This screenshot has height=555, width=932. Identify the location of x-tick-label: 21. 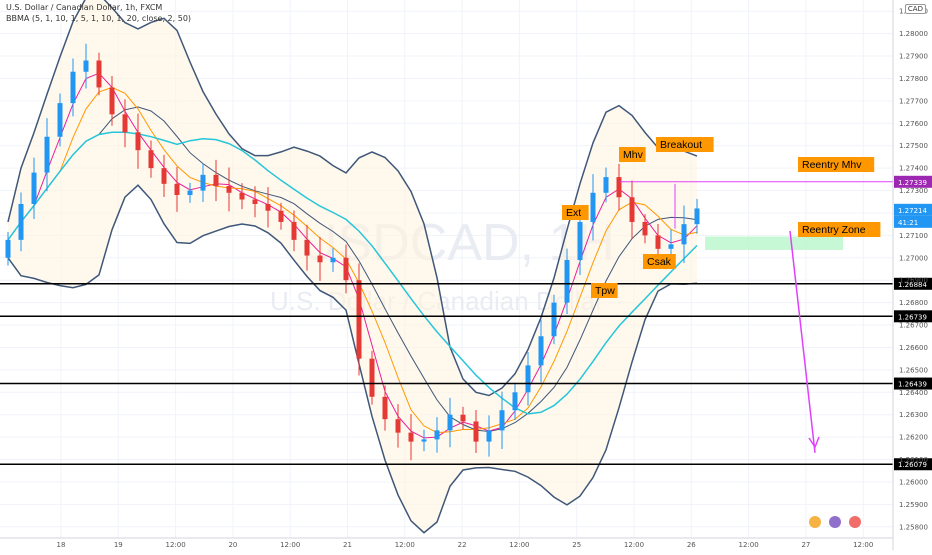
(347, 545).